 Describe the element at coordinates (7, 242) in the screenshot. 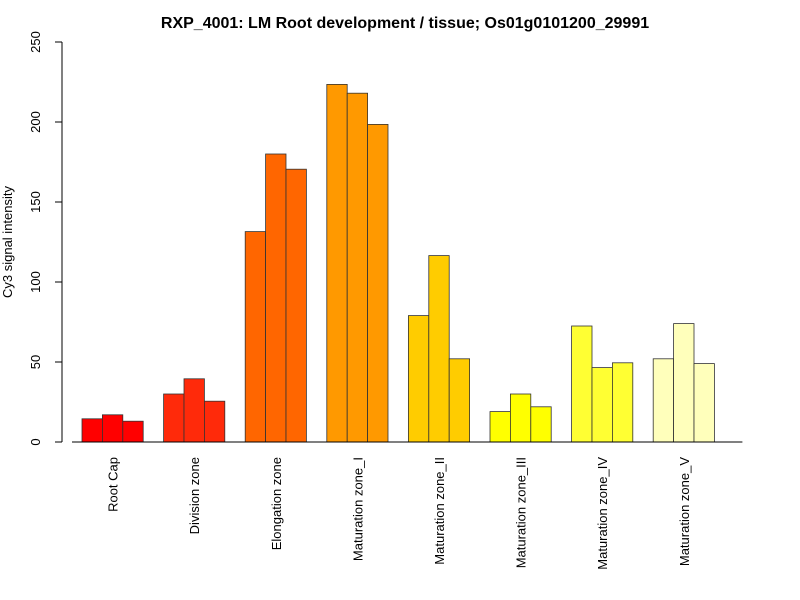

I see `y-axis-label: Cy3 signal intensity` at that location.